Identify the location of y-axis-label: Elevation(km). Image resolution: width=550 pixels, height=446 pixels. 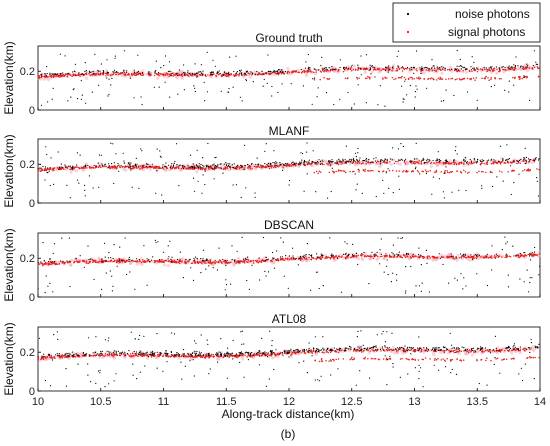
(9, 264).